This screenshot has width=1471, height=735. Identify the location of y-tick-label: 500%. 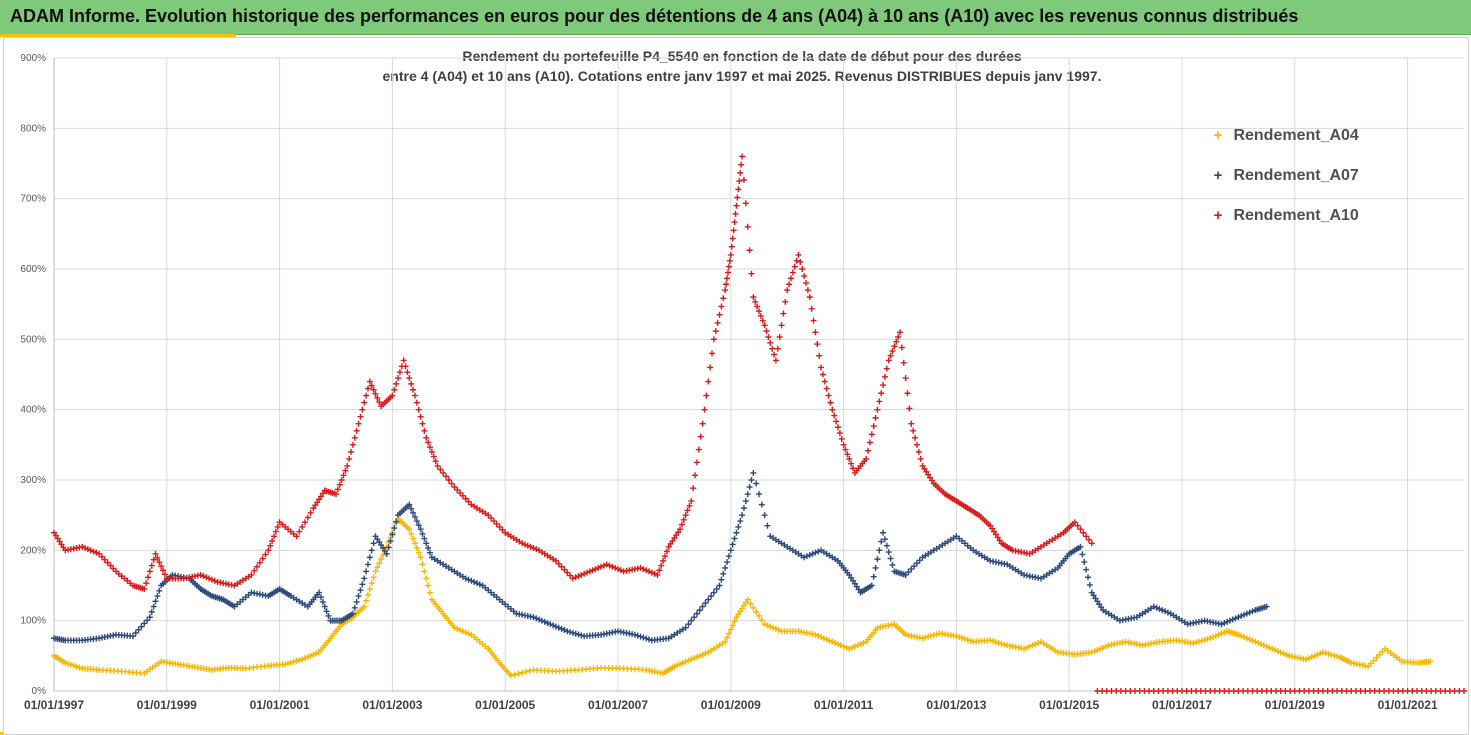
(33, 339).